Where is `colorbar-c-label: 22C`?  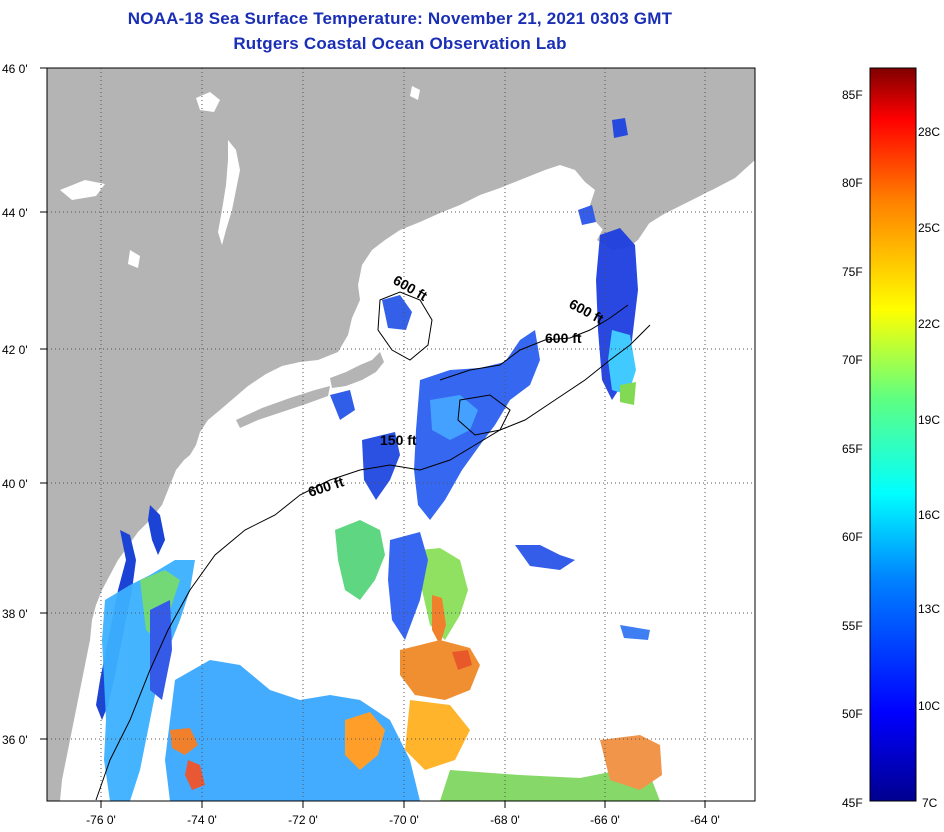
colorbar-c-label: 22C is located at coordinates (929, 324).